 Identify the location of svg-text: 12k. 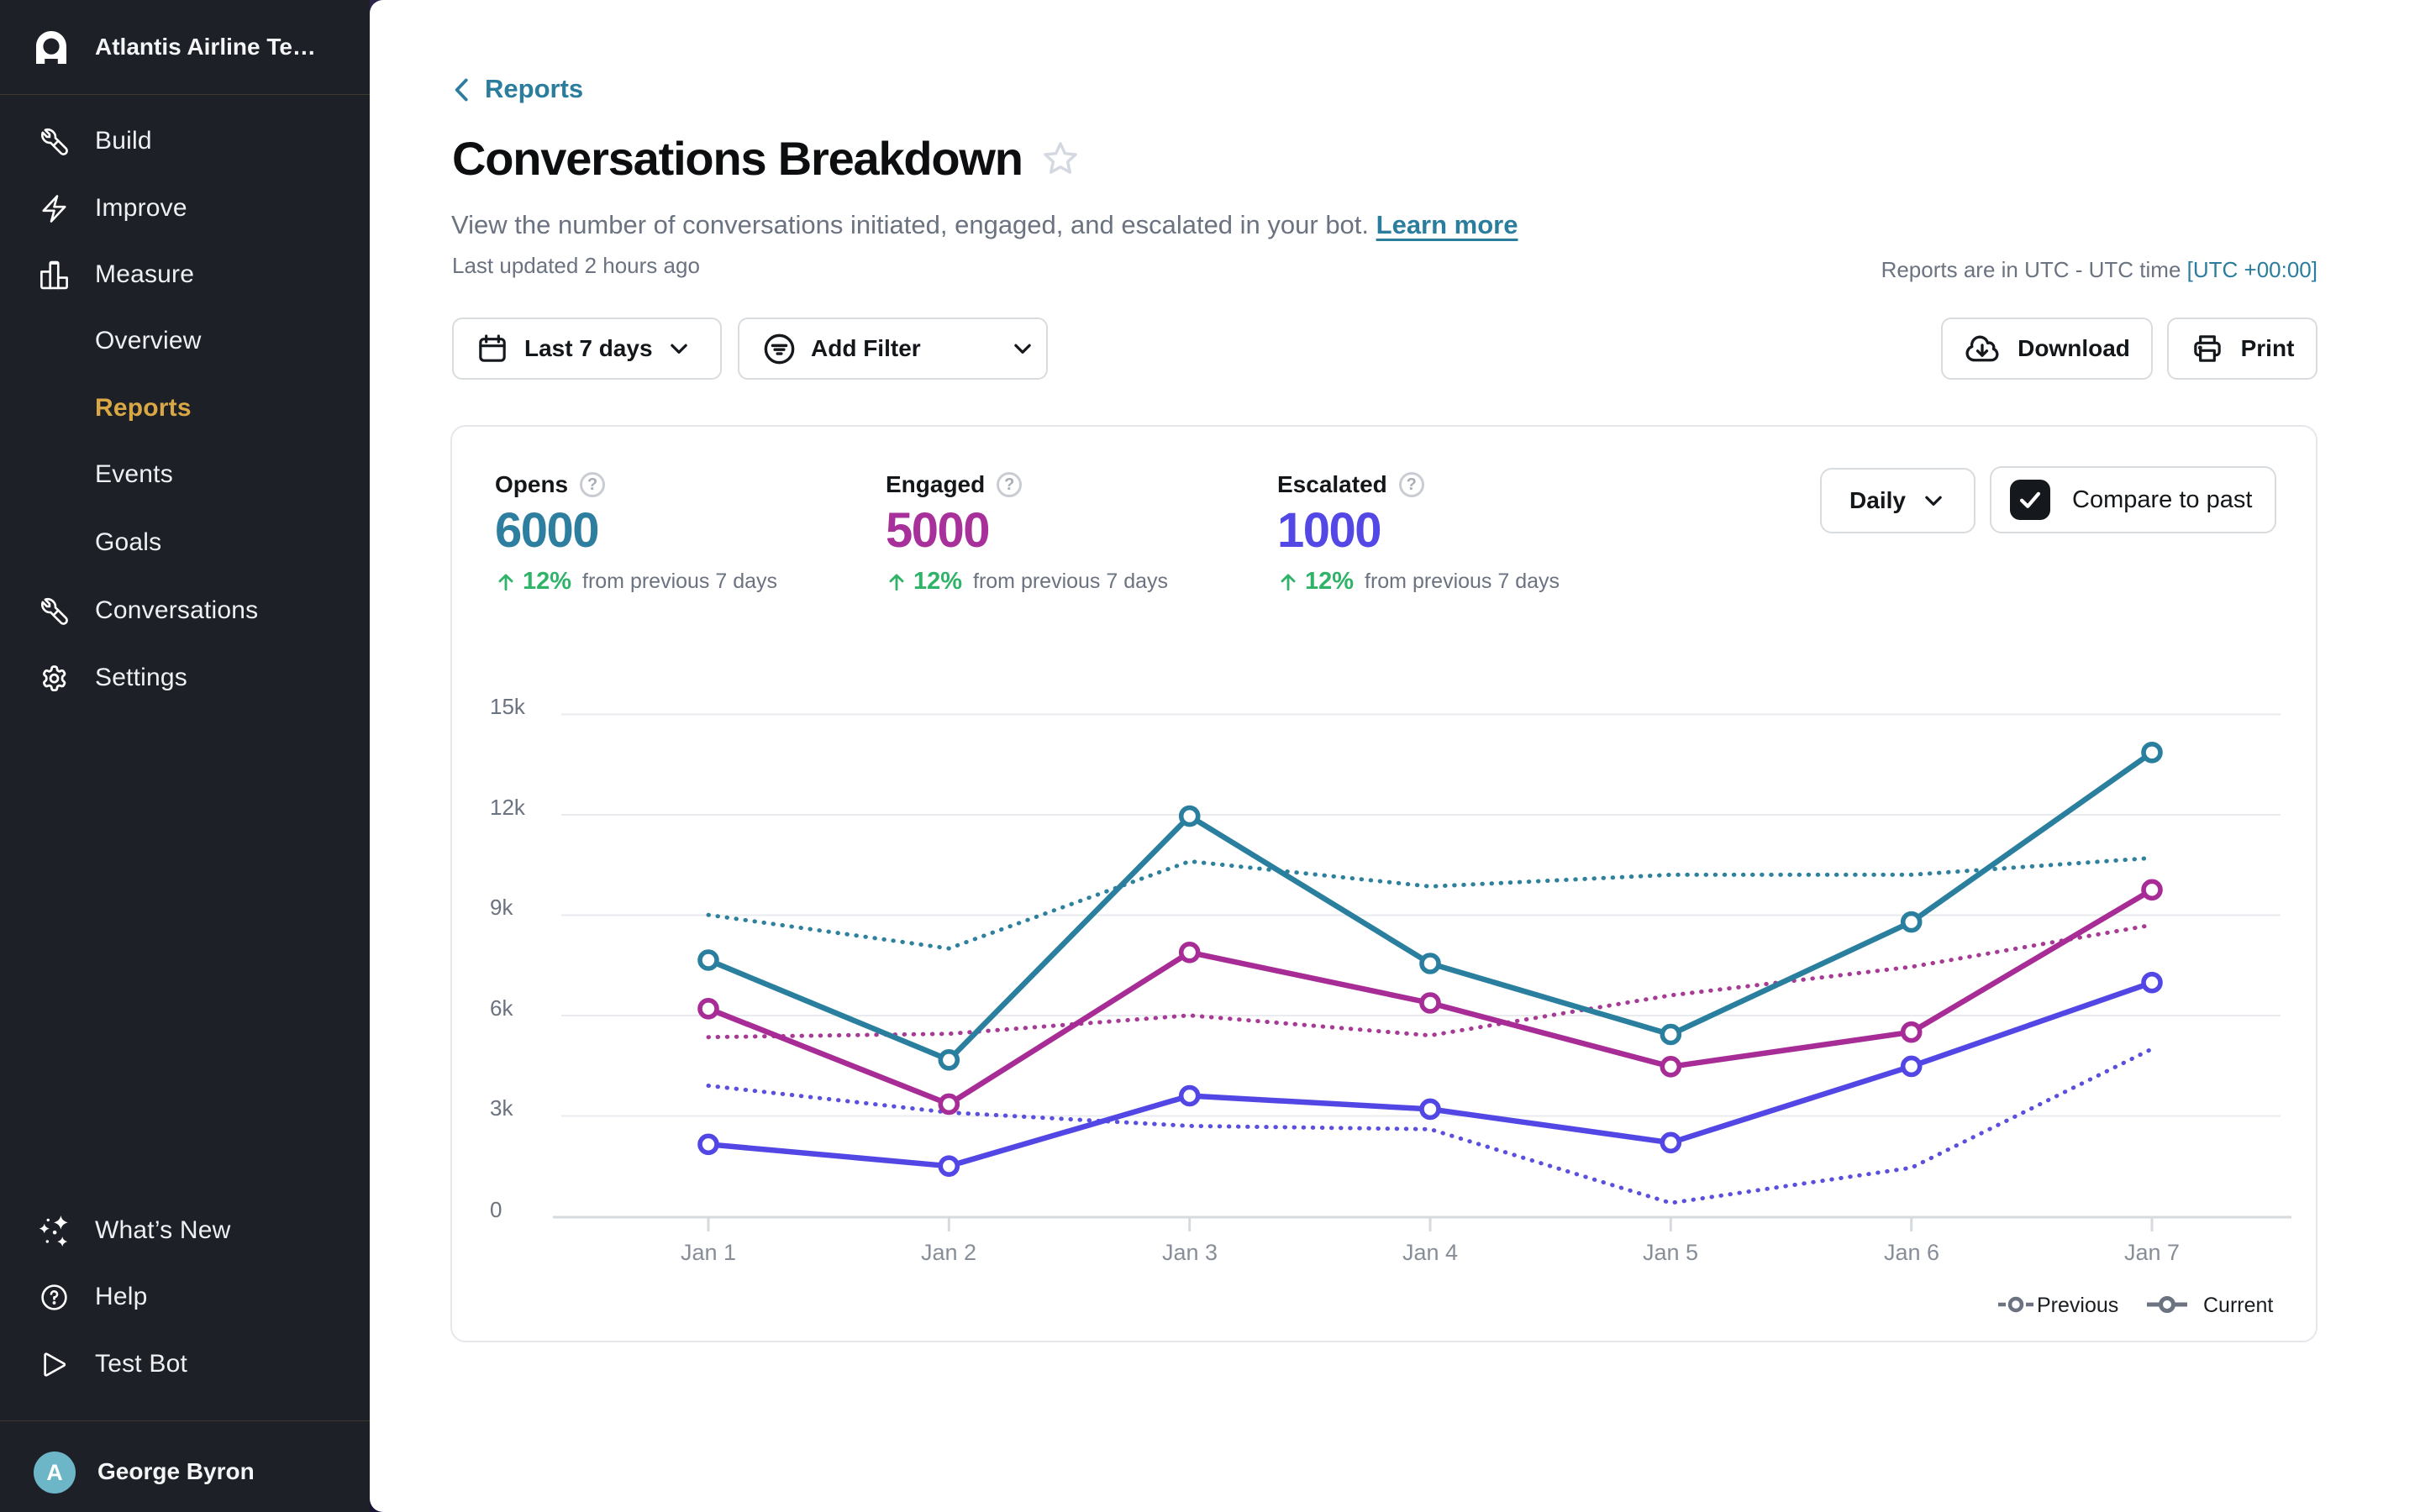
(508, 807).